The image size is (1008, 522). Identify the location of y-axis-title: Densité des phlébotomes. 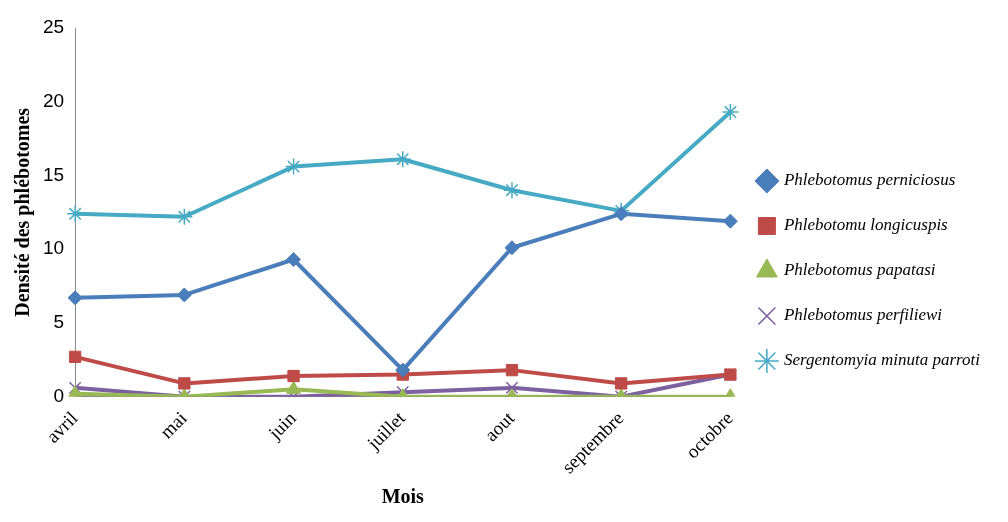
(23, 212).